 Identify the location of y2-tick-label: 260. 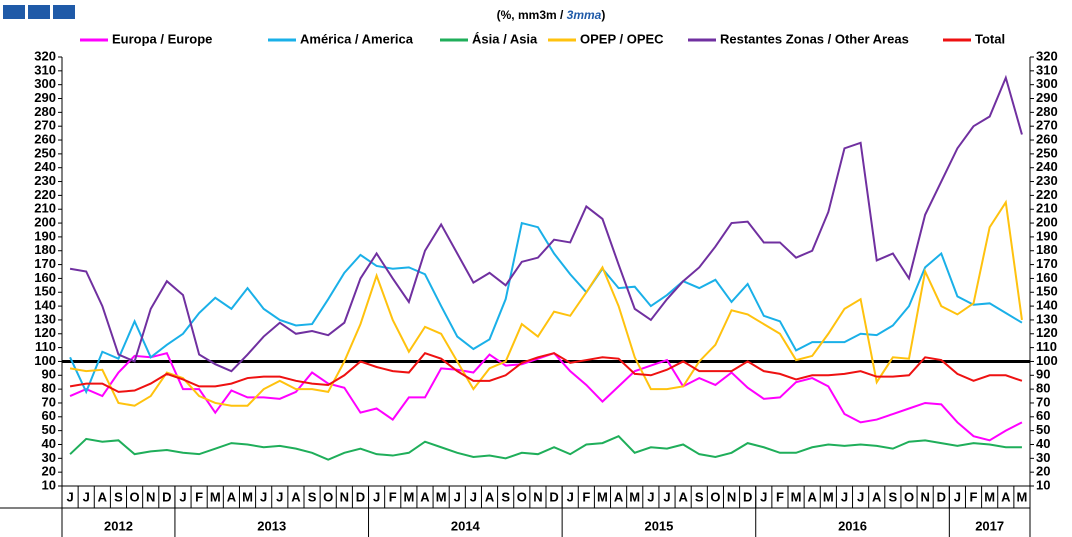
(1047, 138).